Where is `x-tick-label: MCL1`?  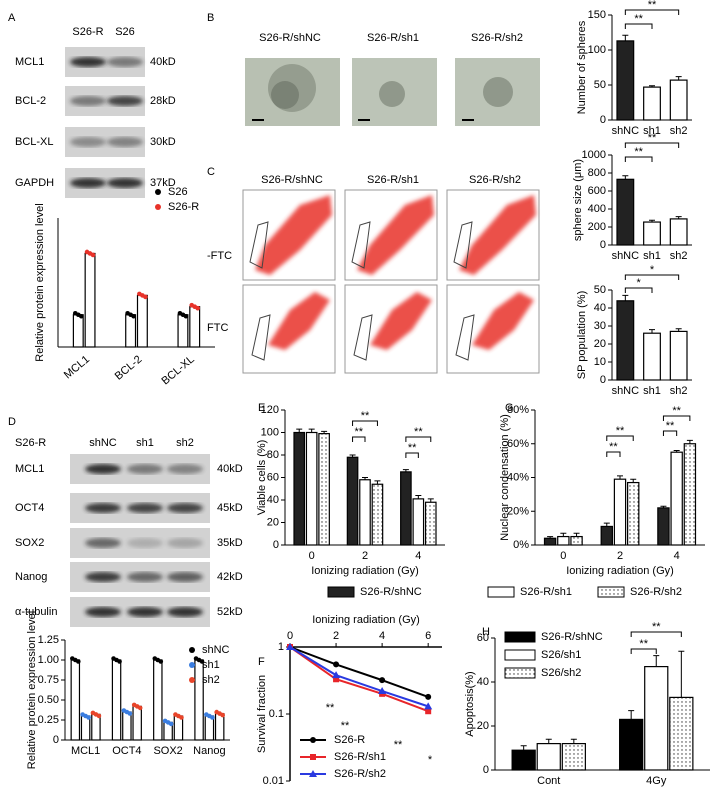 x-tick-label: MCL1 is located at coordinates (77, 367).